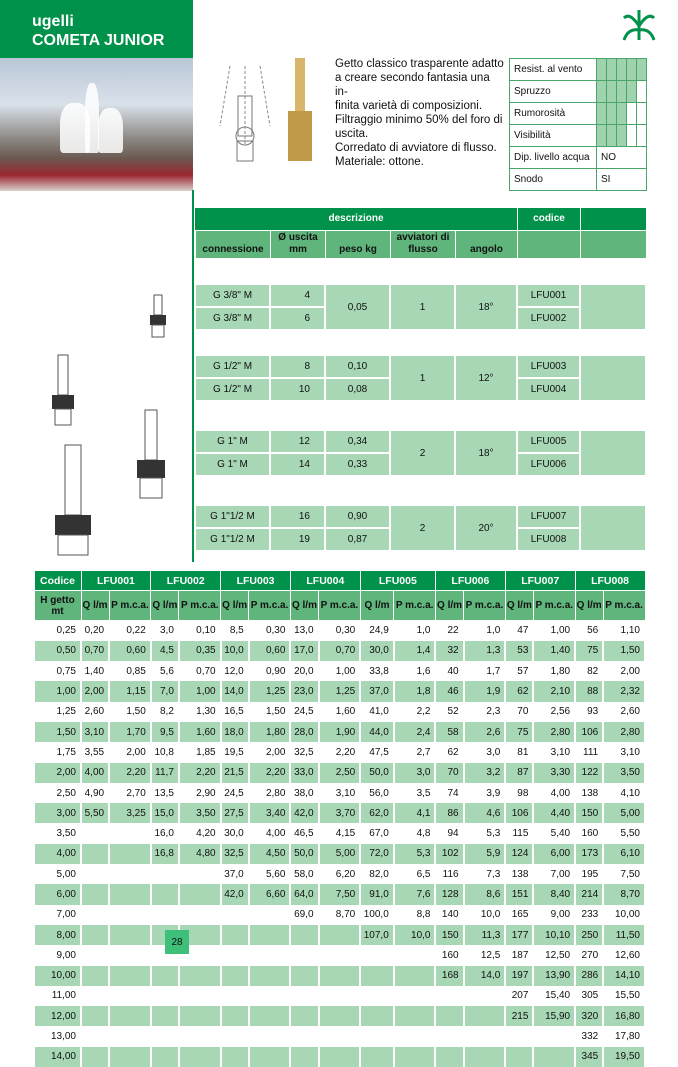 The height and width of the screenshot is (1067, 678). I want to click on connection-cell: G 1"1/2 M, so click(232, 516).